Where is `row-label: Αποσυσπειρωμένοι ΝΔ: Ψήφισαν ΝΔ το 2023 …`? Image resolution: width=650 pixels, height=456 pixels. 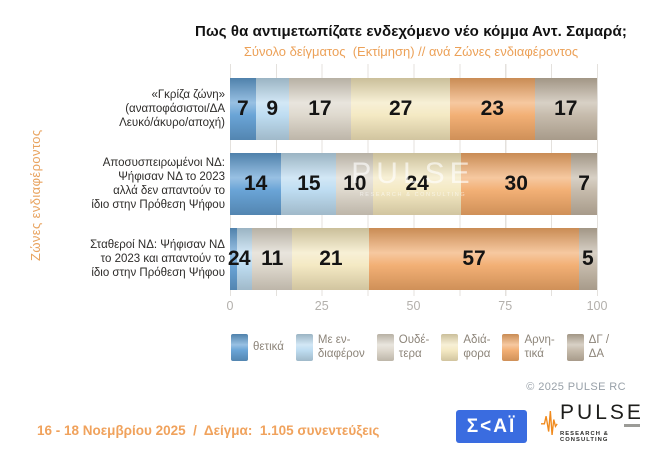 row-label: Αποσυσπειρωμένοι ΝΔ: Ψήφισαν ΝΔ το 2023 … is located at coordinates (158, 184).